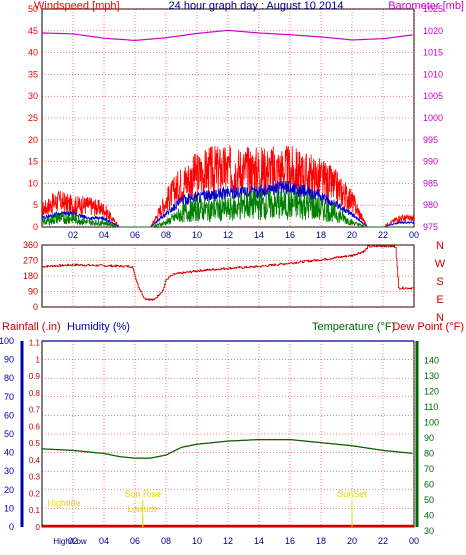 This screenshot has width=466, height=555. Describe the element at coordinates (35, 393) in the screenshot. I see `rain-y-tick: 0.8` at that location.